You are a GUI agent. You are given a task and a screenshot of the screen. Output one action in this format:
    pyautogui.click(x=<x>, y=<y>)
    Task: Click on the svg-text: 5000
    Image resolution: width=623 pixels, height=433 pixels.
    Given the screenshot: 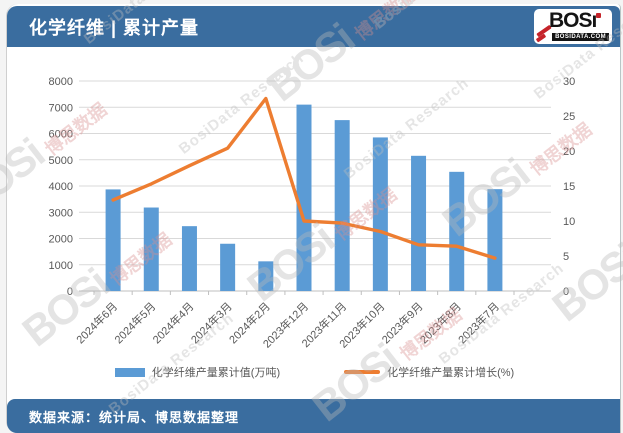 What is the action you would take?
    pyautogui.click(x=61, y=161)
    